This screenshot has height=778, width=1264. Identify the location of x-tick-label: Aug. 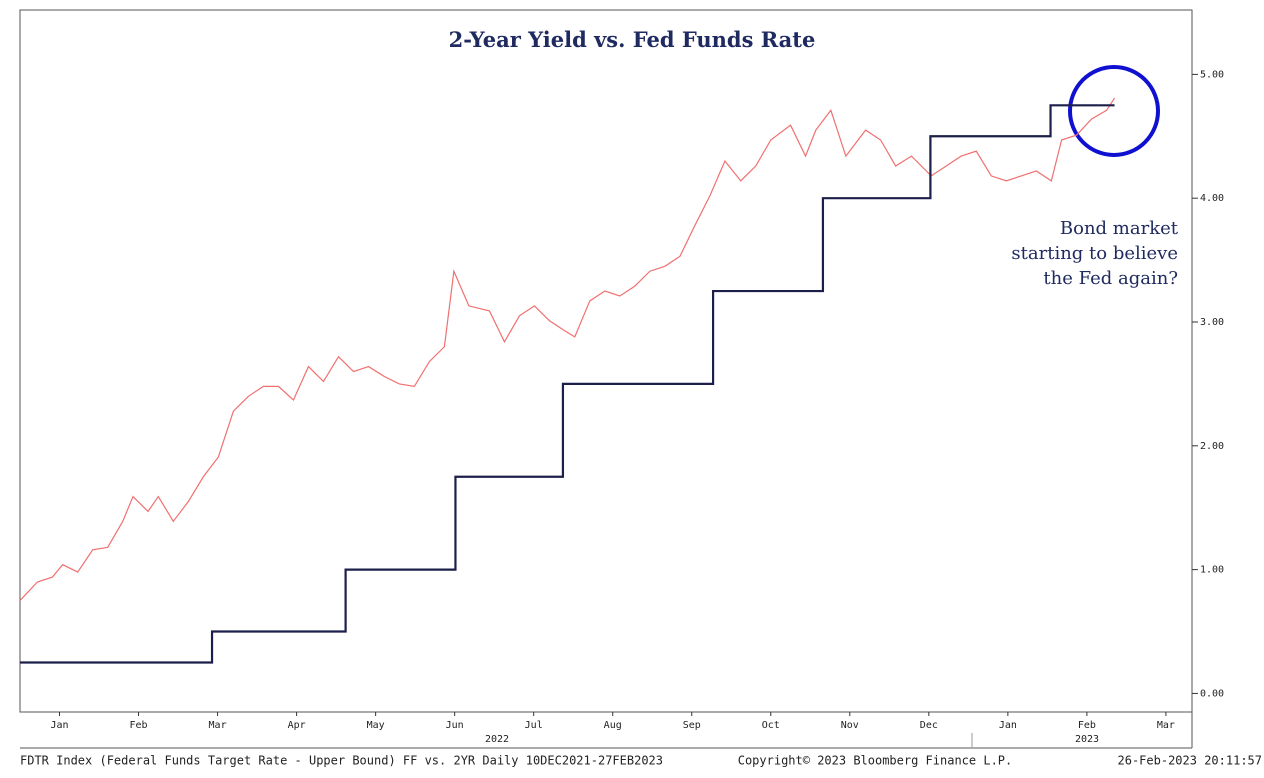
(613, 725).